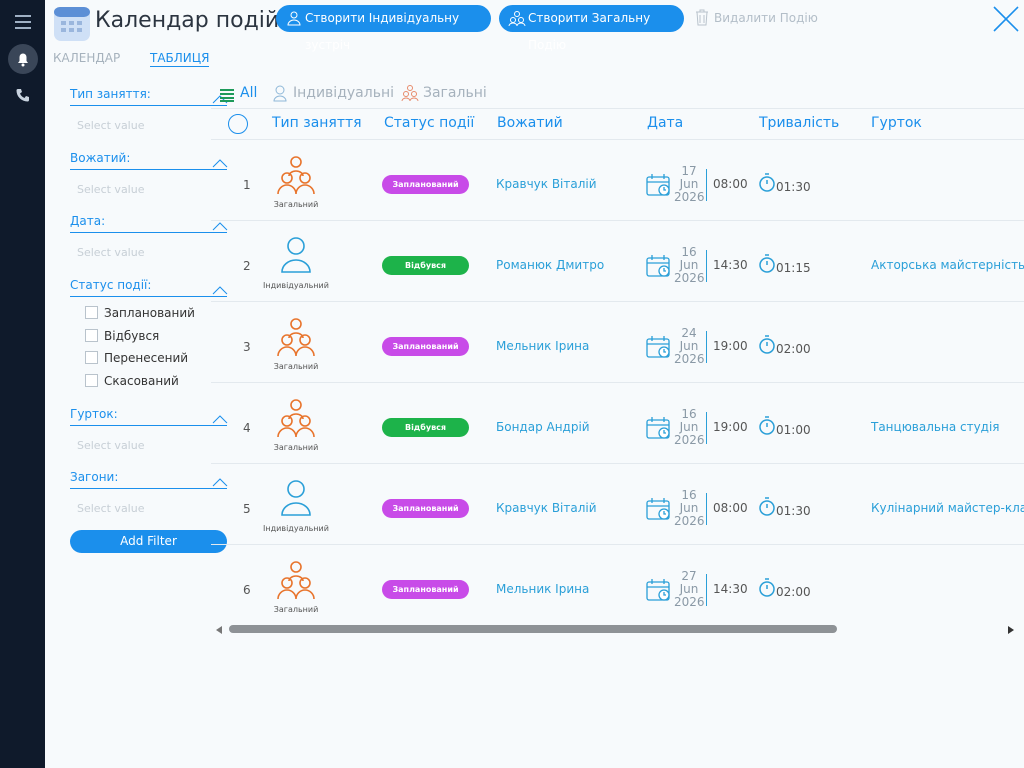  Describe the element at coordinates (343, 93) in the screenshot. I see `type-tab: Індивідуальні` at that location.